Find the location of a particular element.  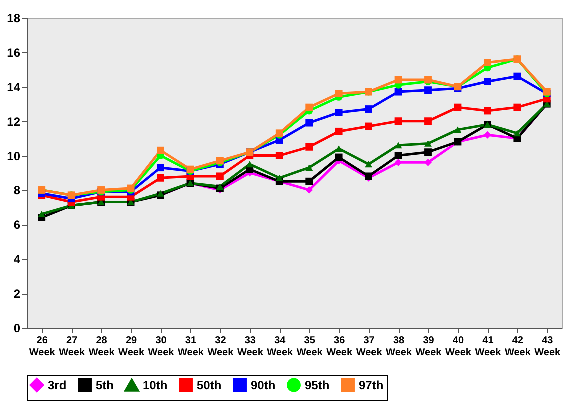

legend-label: 10th is located at coordinates (155, 385).